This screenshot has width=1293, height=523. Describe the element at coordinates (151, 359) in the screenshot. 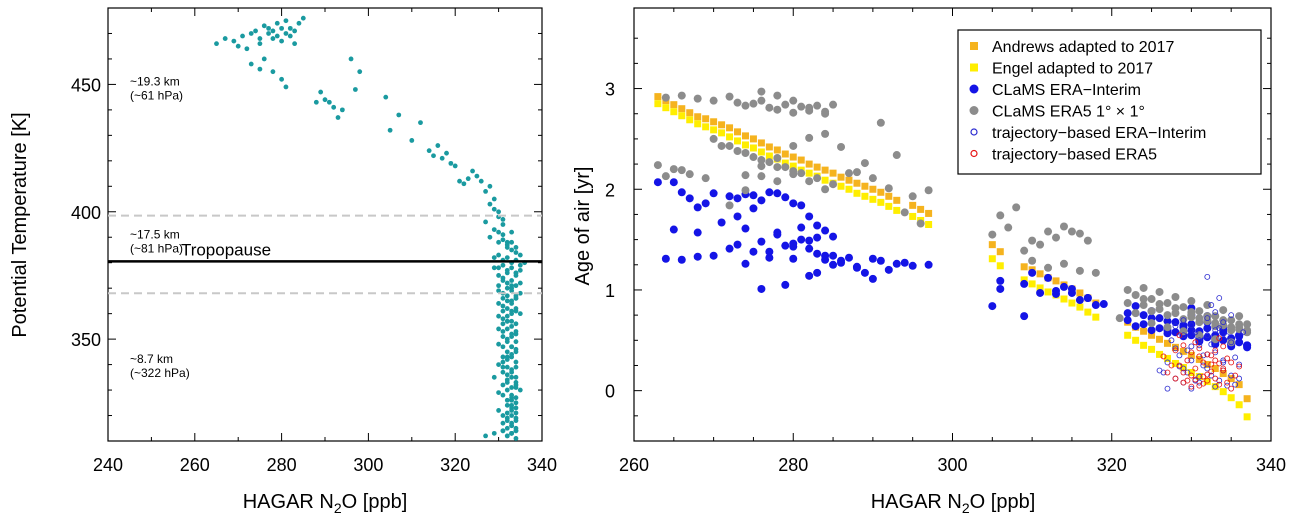

I see `altitude-annotation: ~8.7 km` at that location.